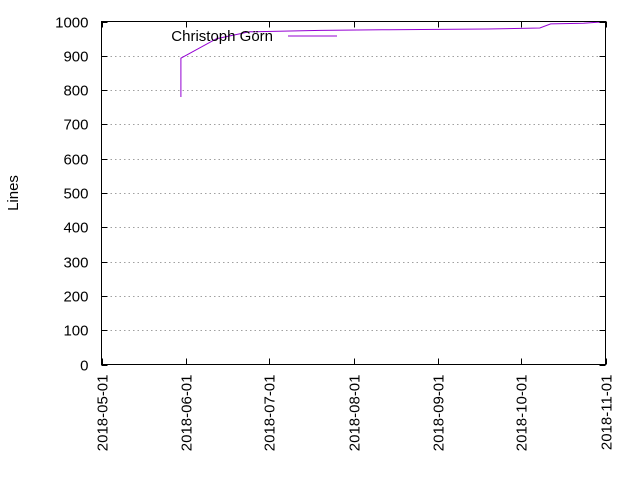 The width and height of the screenshot is (640, 480). Describe the element at coordinates (75, 331) in the screenshot. I see `y-tick-label: 100` at that location.